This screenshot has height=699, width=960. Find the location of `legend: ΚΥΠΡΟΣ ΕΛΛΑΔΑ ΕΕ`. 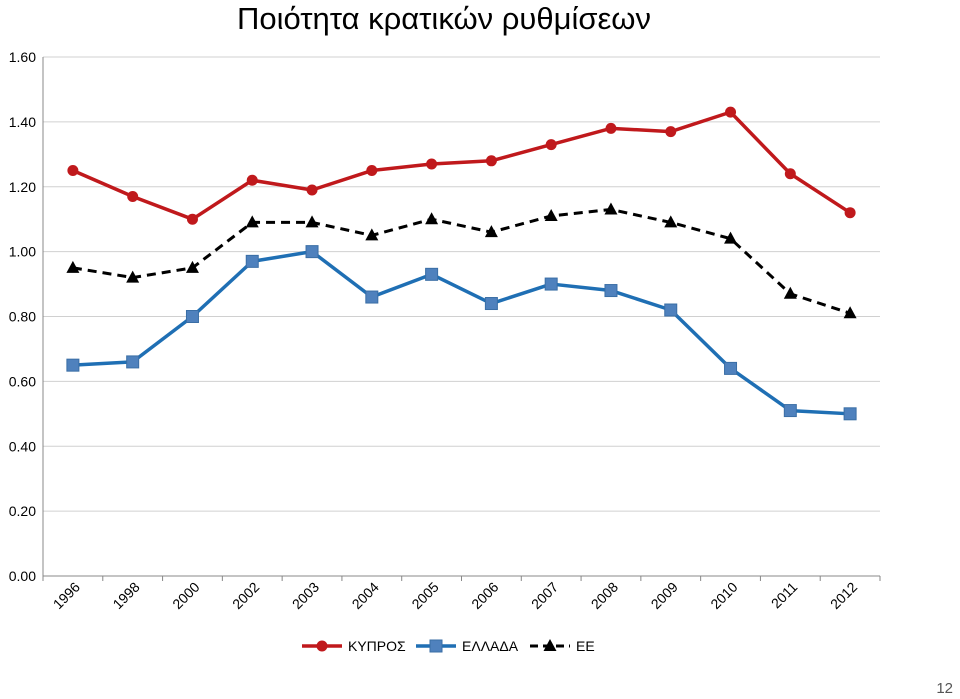

legend: ΚΥΠΡΟΣ ΕΛΛΑΔΑ ΕΕ is located at coordinates (448, 646).